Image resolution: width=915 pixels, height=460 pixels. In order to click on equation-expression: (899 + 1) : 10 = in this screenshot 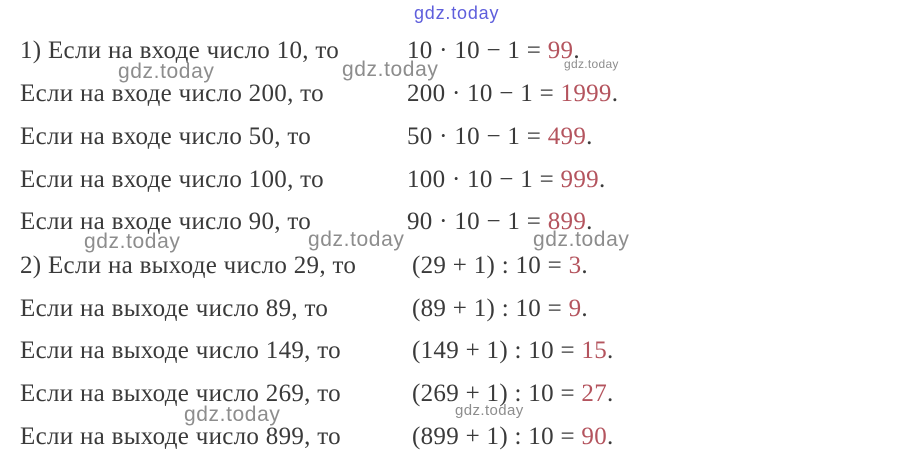, I will do `click(497, 436)`.